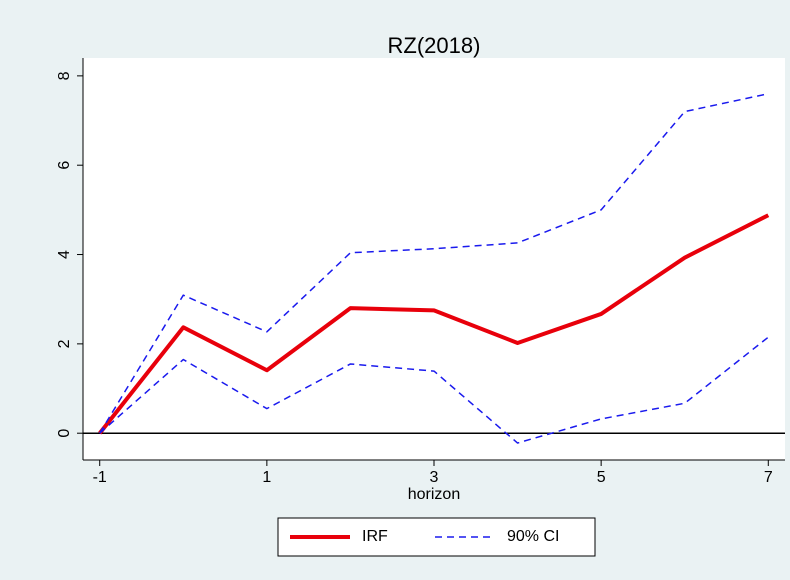 The height and width of the screenshot is (580, 790). Describe the element at coordinates (434, 45) in the screenshot. I see `chart-title: RZ(2018)` at that location.